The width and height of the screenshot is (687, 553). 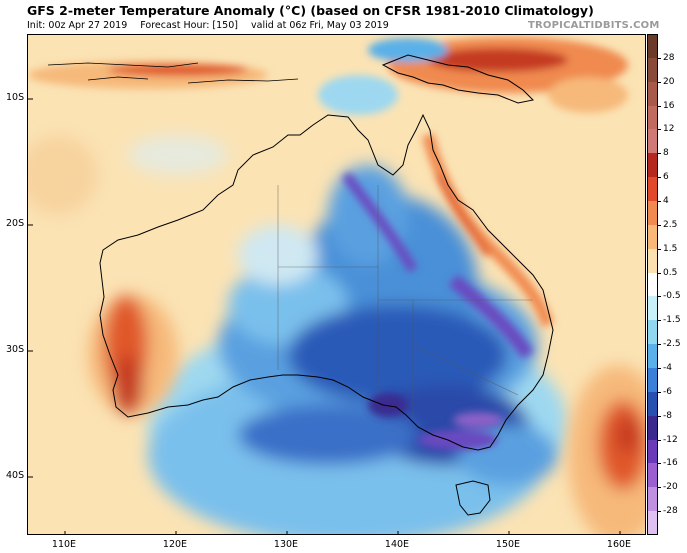 What do you see at coordinates (15, 223) in the screenshot?
I see `lat-label-20s: 20S` at bounding box center [15, 223].